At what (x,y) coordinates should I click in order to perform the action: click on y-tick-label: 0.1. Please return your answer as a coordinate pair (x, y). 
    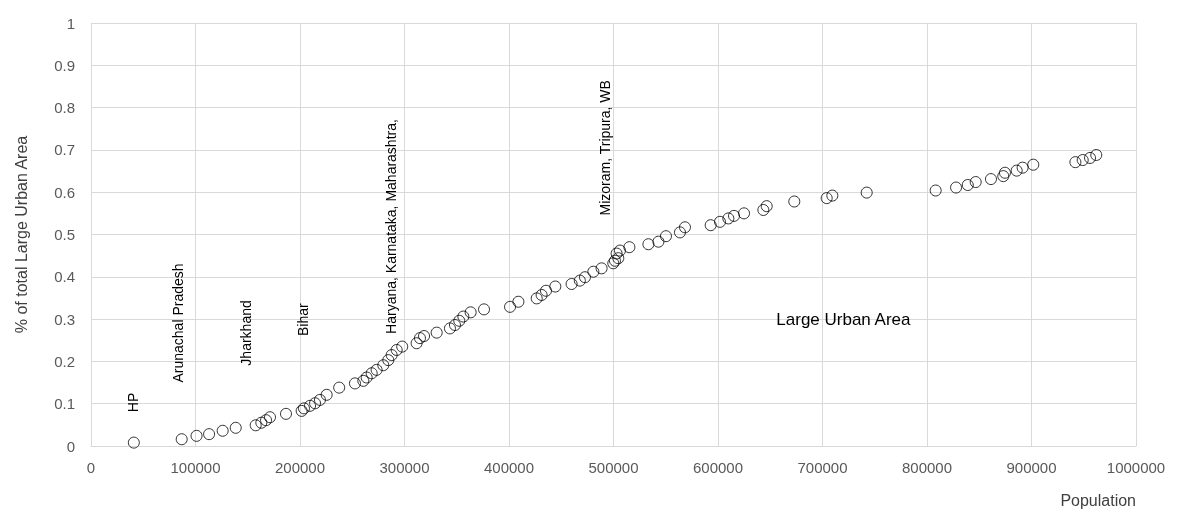
    Looking at the image, I should click on (64, 404).